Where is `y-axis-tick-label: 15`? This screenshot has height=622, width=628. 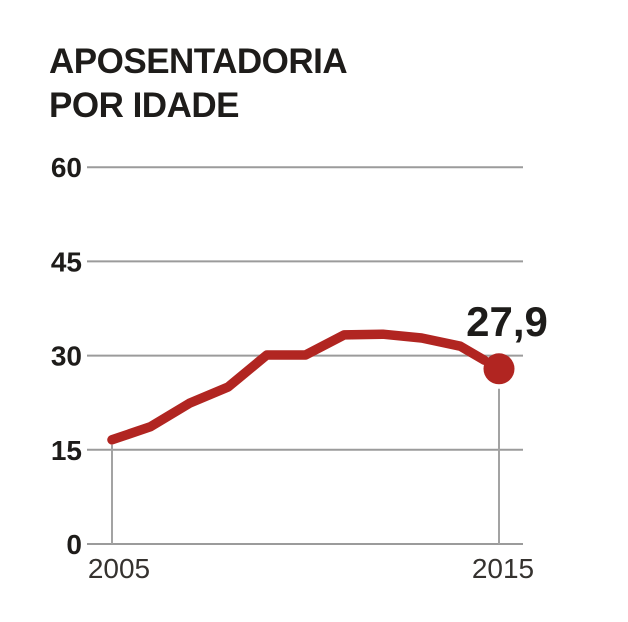 y-axis-tick-label: 15 is located at coordinates (66, 450).